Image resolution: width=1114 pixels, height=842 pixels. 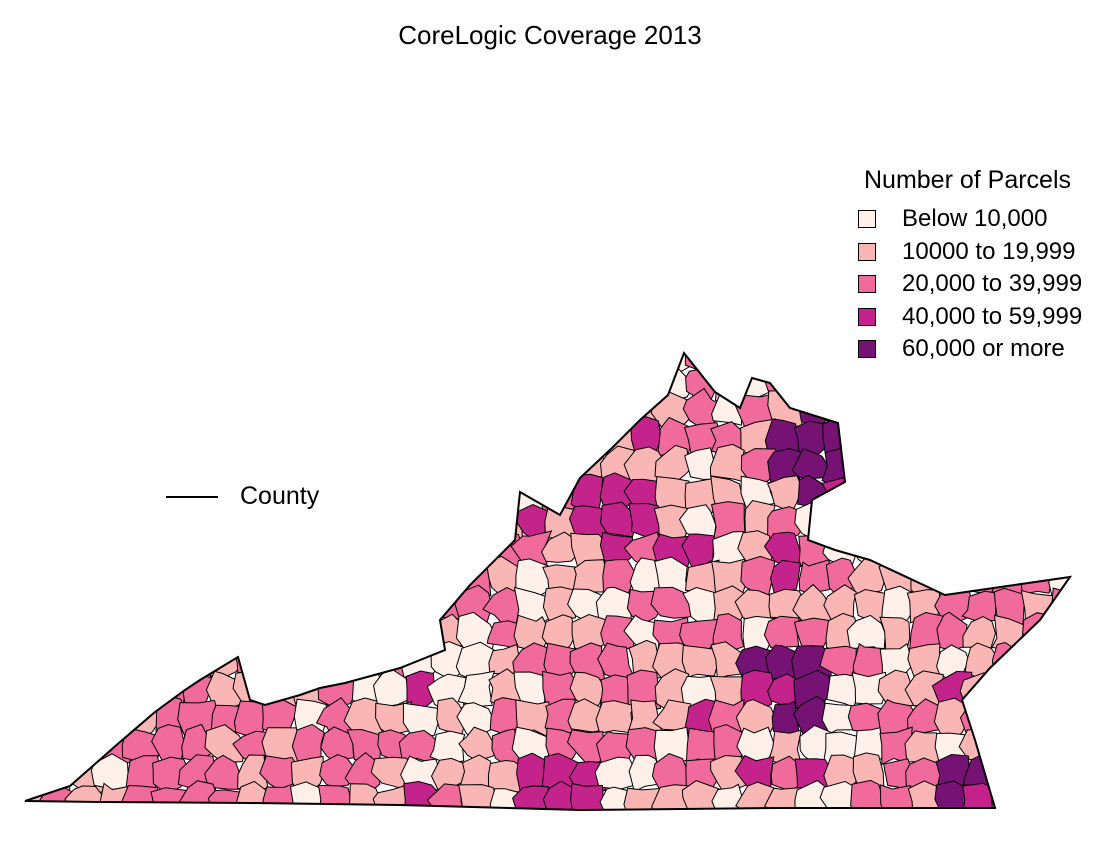 I want to click on county-line-symbol, so click(x=192, y=496).